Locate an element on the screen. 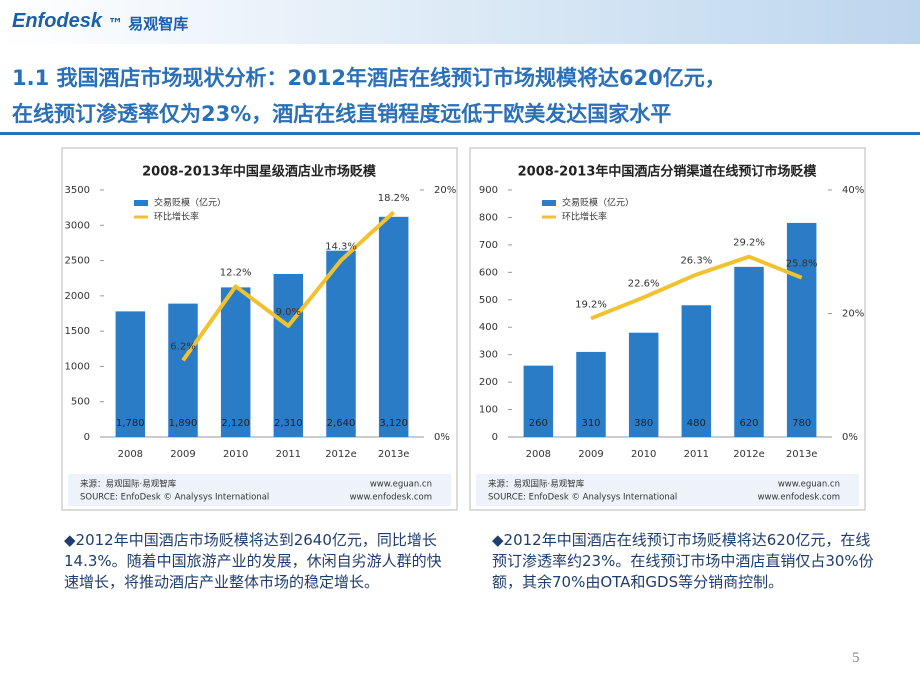  title-rule is located at coordinates (460, 133).